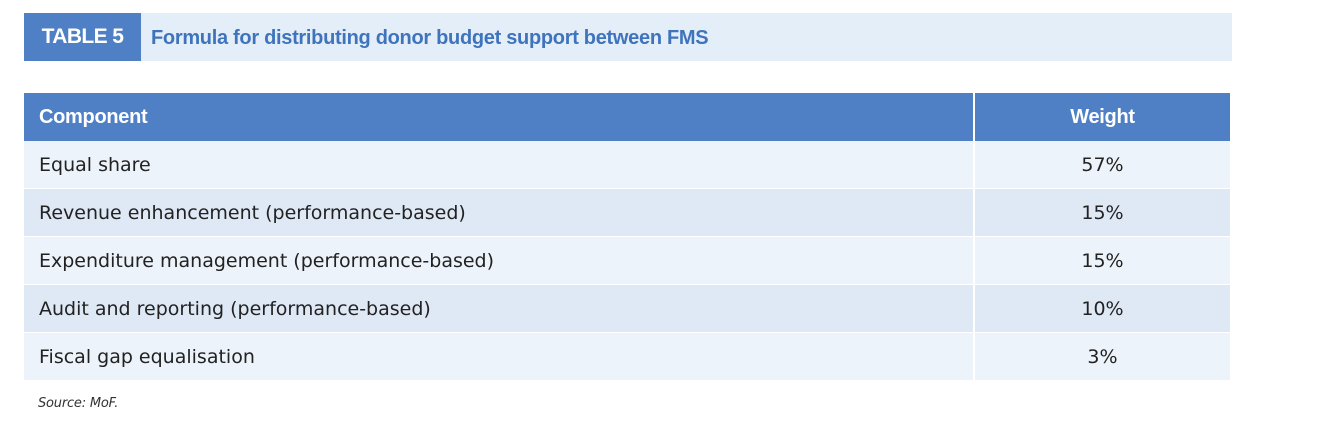  I want to click on component-cell: Fiscal gap equalisation, so click(499, 356).